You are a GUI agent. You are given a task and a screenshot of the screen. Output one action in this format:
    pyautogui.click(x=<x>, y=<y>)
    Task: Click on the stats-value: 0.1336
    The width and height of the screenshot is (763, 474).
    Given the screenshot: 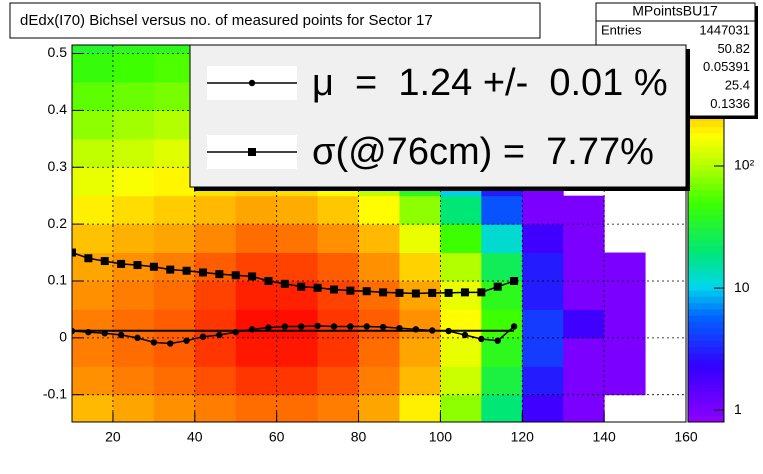 What is the action you would take?
    pyautogui.click(x=730, y=103)
    